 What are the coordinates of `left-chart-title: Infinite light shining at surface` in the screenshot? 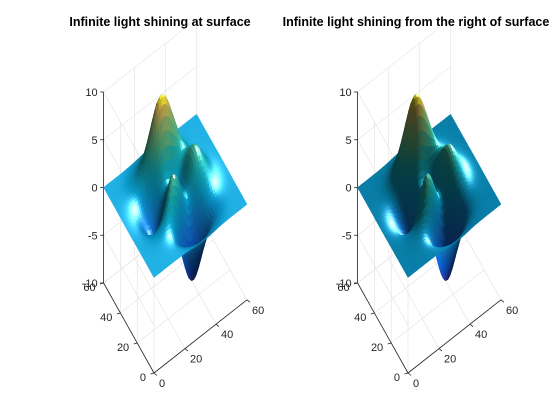 It's located at (159, 22).